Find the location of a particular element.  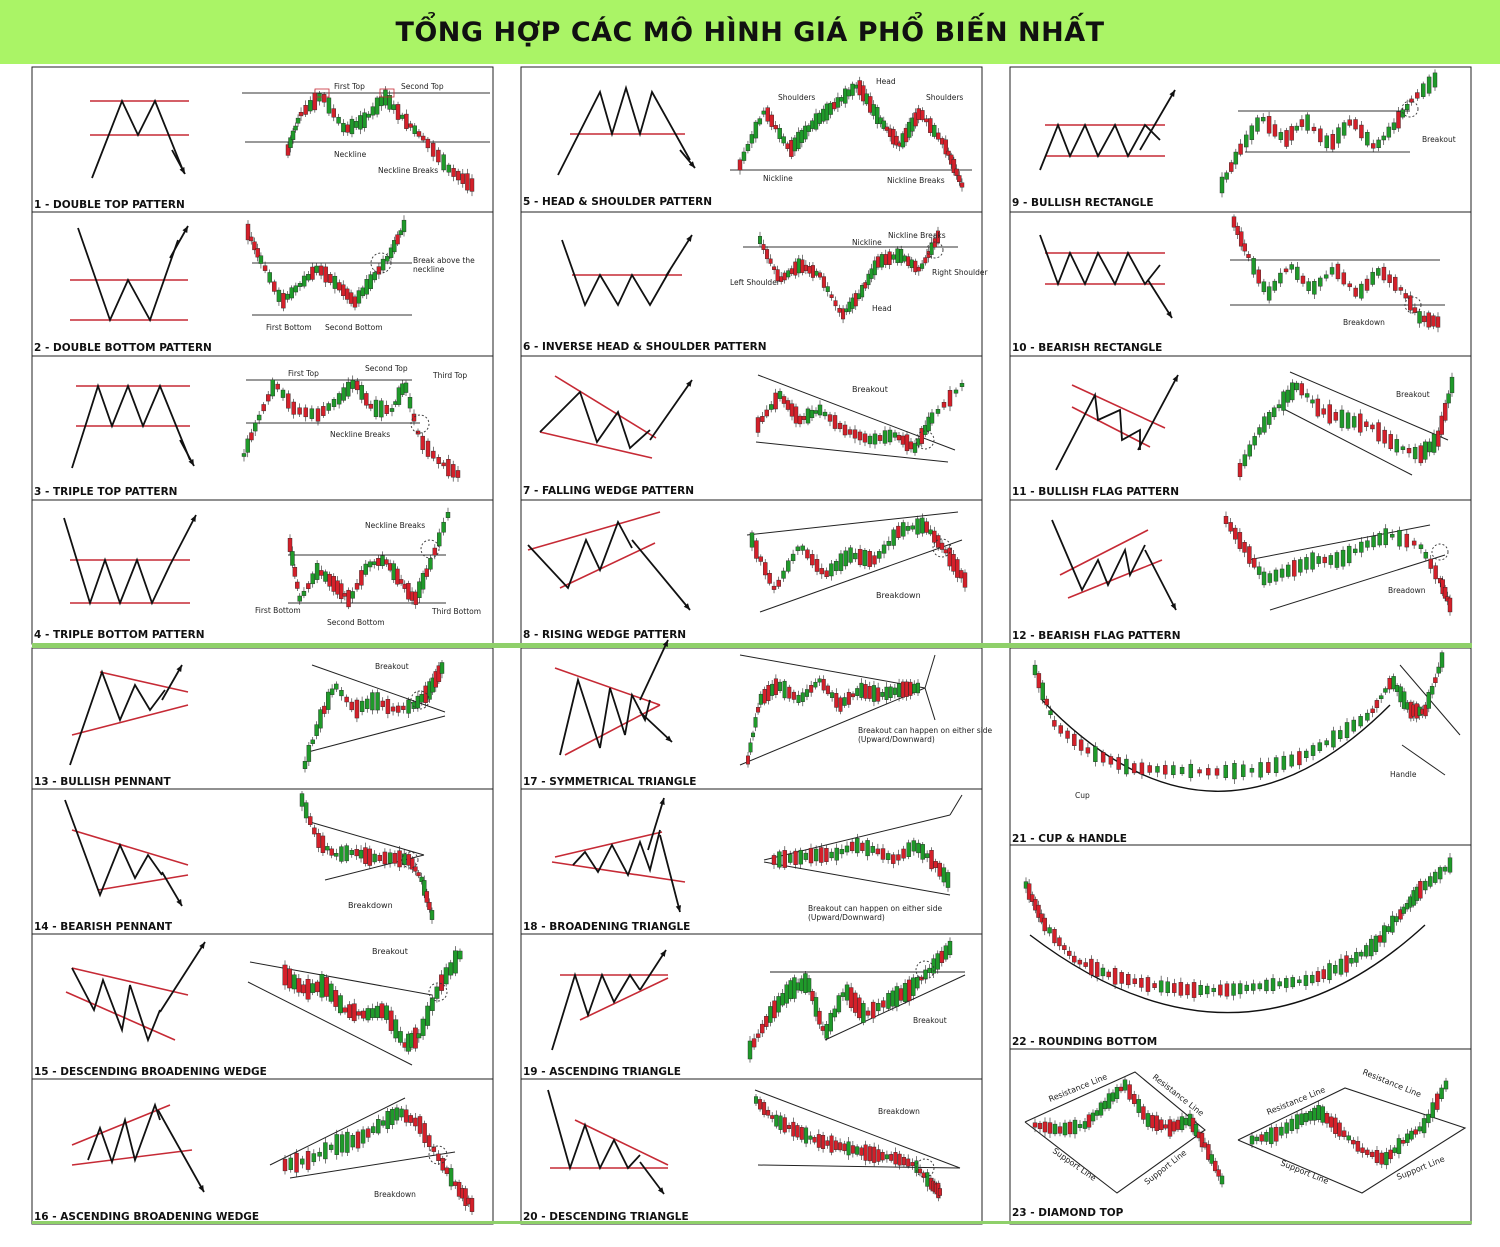

pattern-panel-21: 21 - CUP & HANDLE Cup Handle is located at coordinates (1236, 747).